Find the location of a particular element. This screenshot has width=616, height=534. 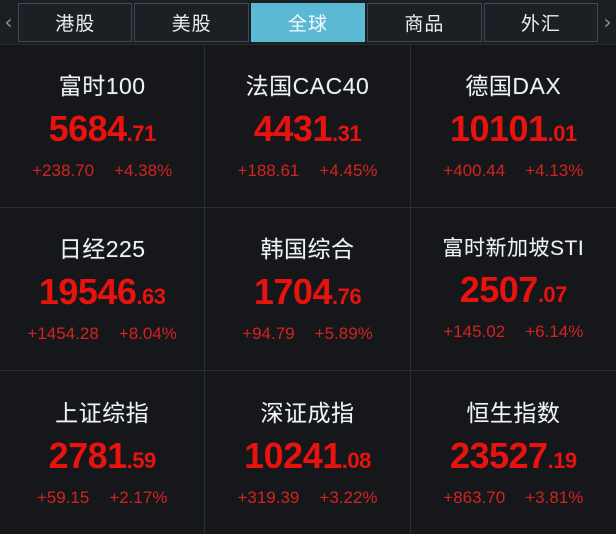

index-price: 10241.08 is located at coordinates (308, 455).